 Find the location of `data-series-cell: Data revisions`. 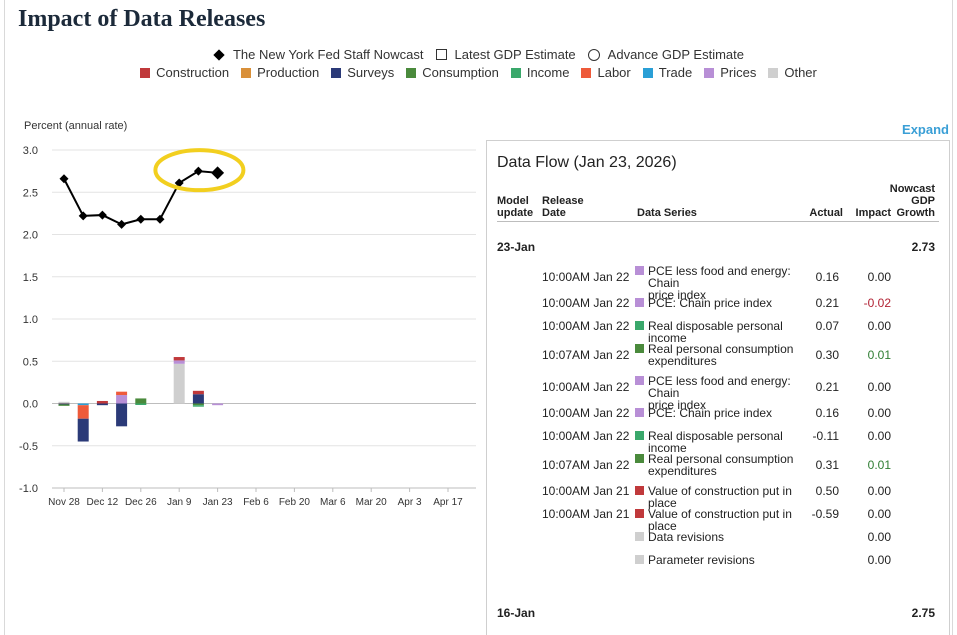

data-series-cell: Data revisions is located at coordinates (725, 537).